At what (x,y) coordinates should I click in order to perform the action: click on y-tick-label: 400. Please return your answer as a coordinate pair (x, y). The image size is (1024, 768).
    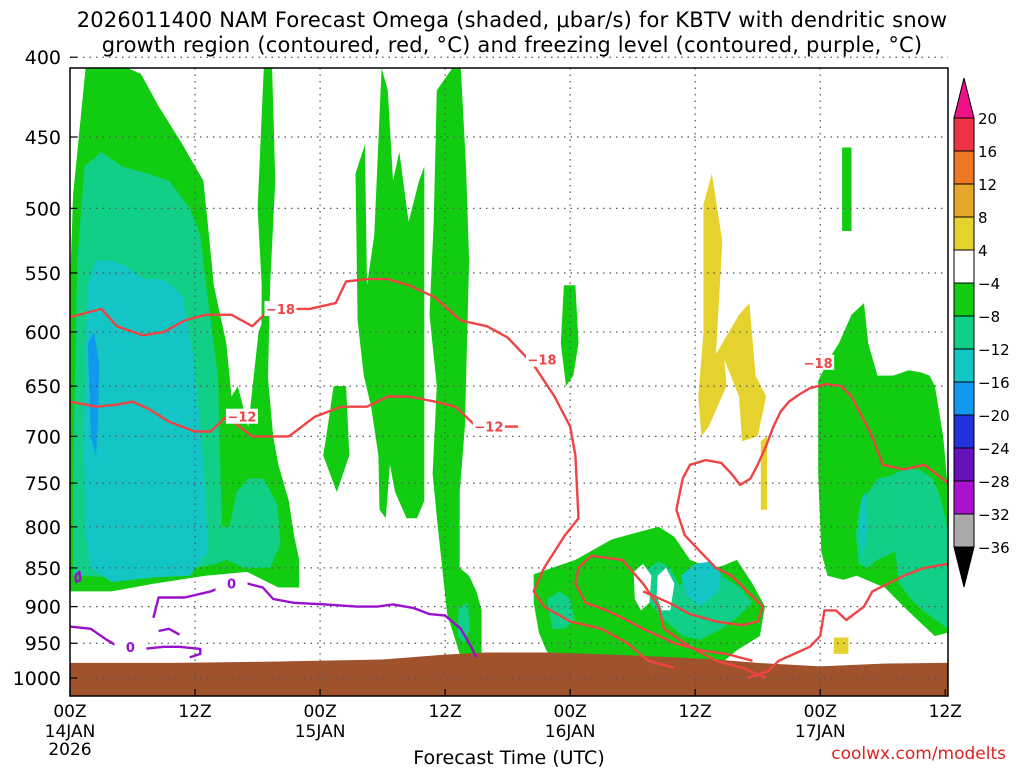
    Looking at the image, I should click on (43, 58).